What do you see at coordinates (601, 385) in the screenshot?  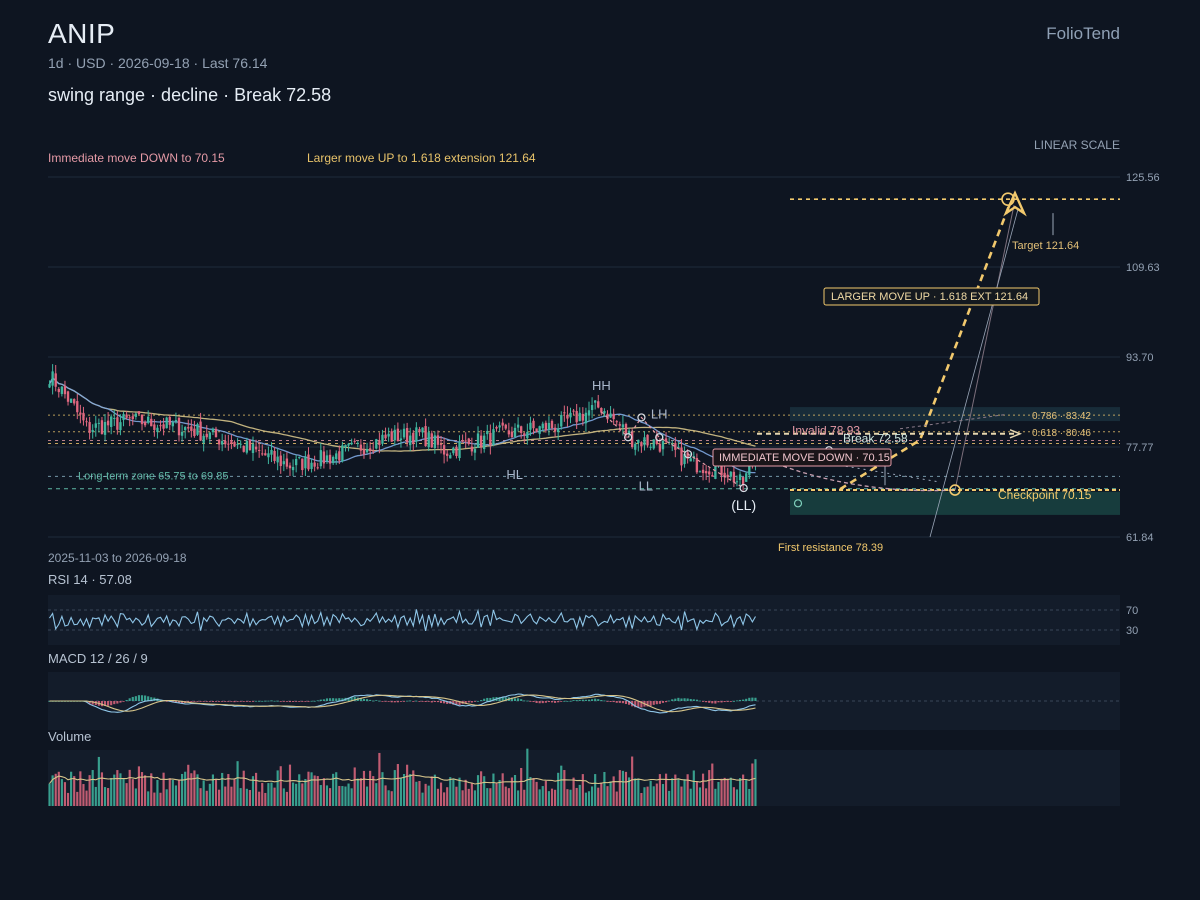 I see `swing-label: HH` at bounding box center [601, 385].